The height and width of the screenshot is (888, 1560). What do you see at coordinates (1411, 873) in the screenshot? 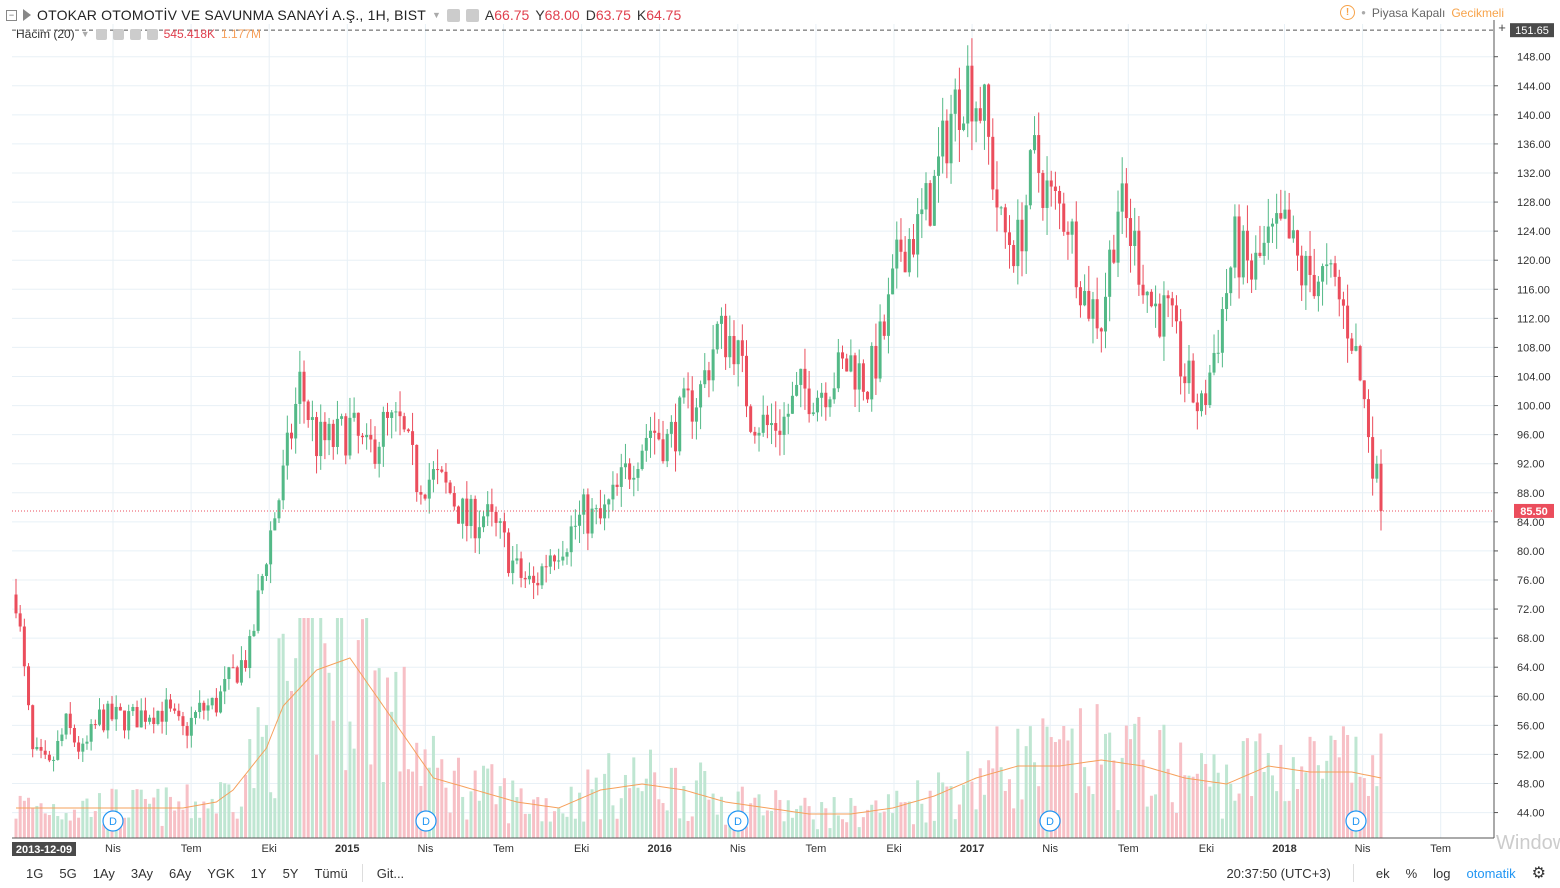
I see `percent-scale-toggle: %` at bounding box center [1411, 873].